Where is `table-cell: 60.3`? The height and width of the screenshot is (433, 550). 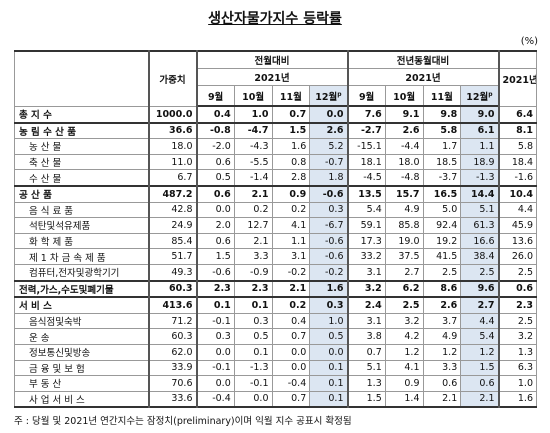
table-cell: 60.3 is located at coordinates (173, 336).